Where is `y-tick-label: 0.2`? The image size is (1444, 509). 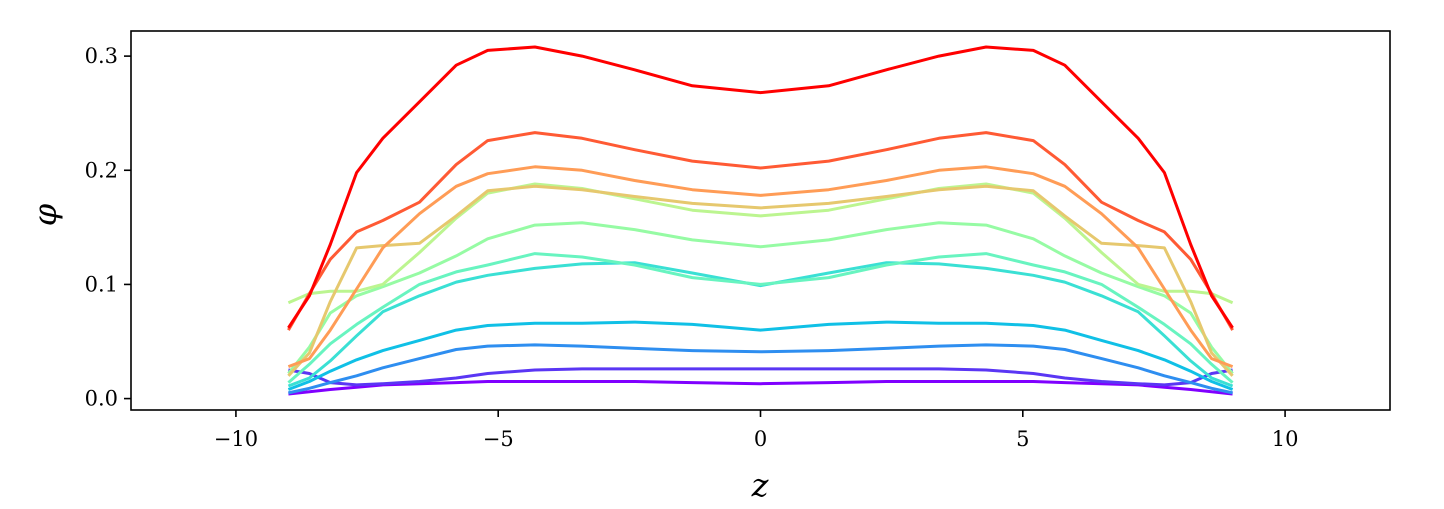
y-tick-label: 0.2 is located at coordinates (101, 170).